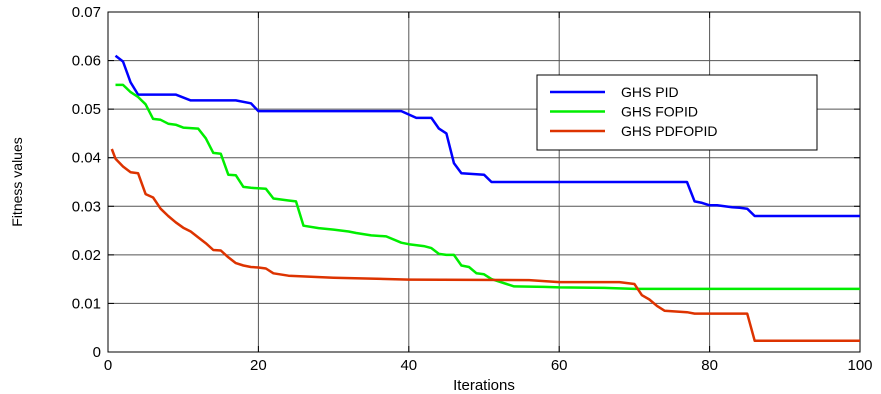 The width and height of the screenshot is (881, 394). What do you see at coordinates (859, 365) in the screenshot?
I see `x-tick-label: 100` at bounding box center [859, 365].